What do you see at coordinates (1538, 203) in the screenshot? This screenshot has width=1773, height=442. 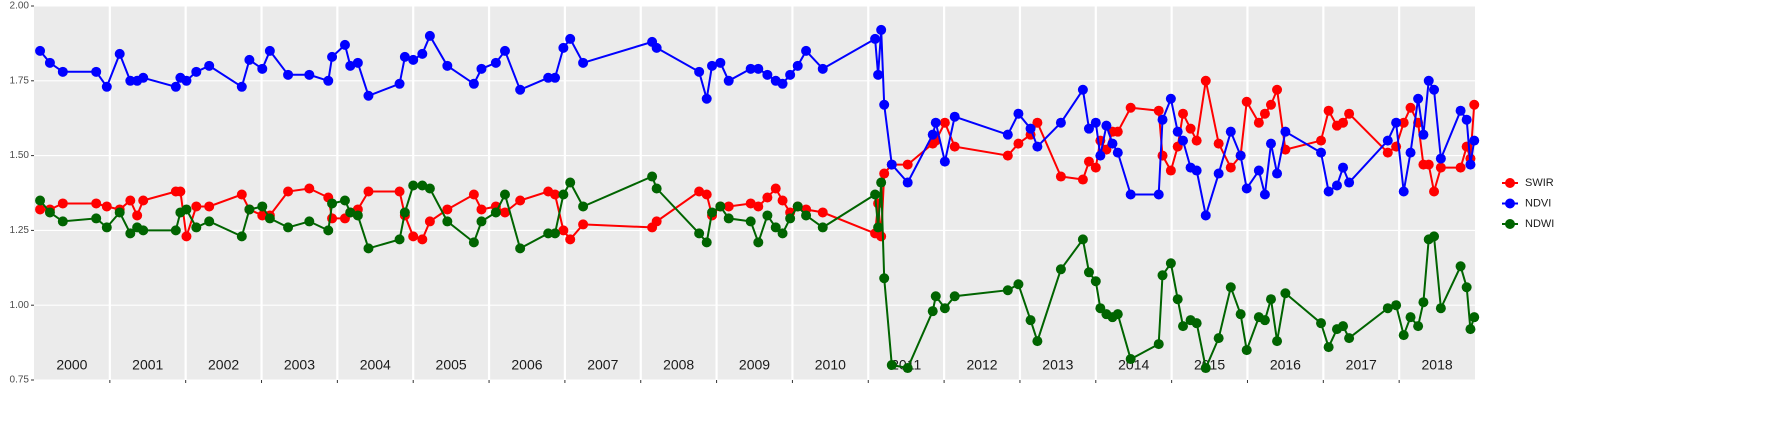 I see `legend-label: NDVI` at bounding box center [1538, 203].